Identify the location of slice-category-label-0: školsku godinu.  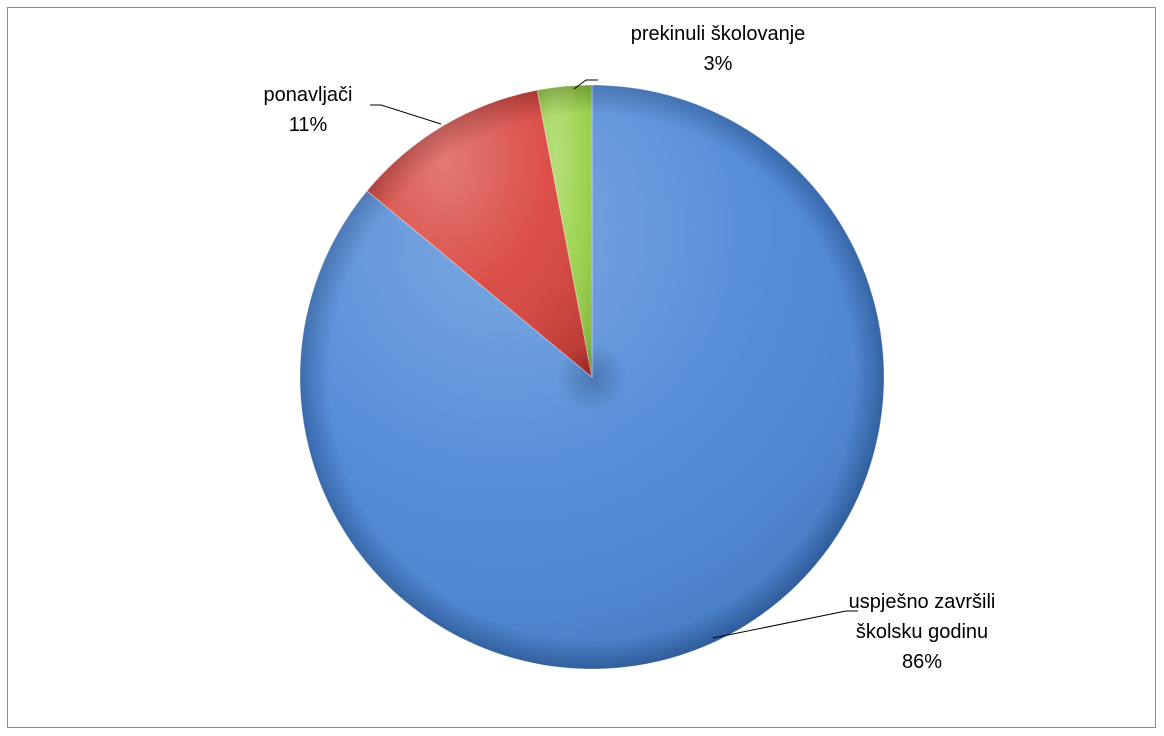
(922, 632).